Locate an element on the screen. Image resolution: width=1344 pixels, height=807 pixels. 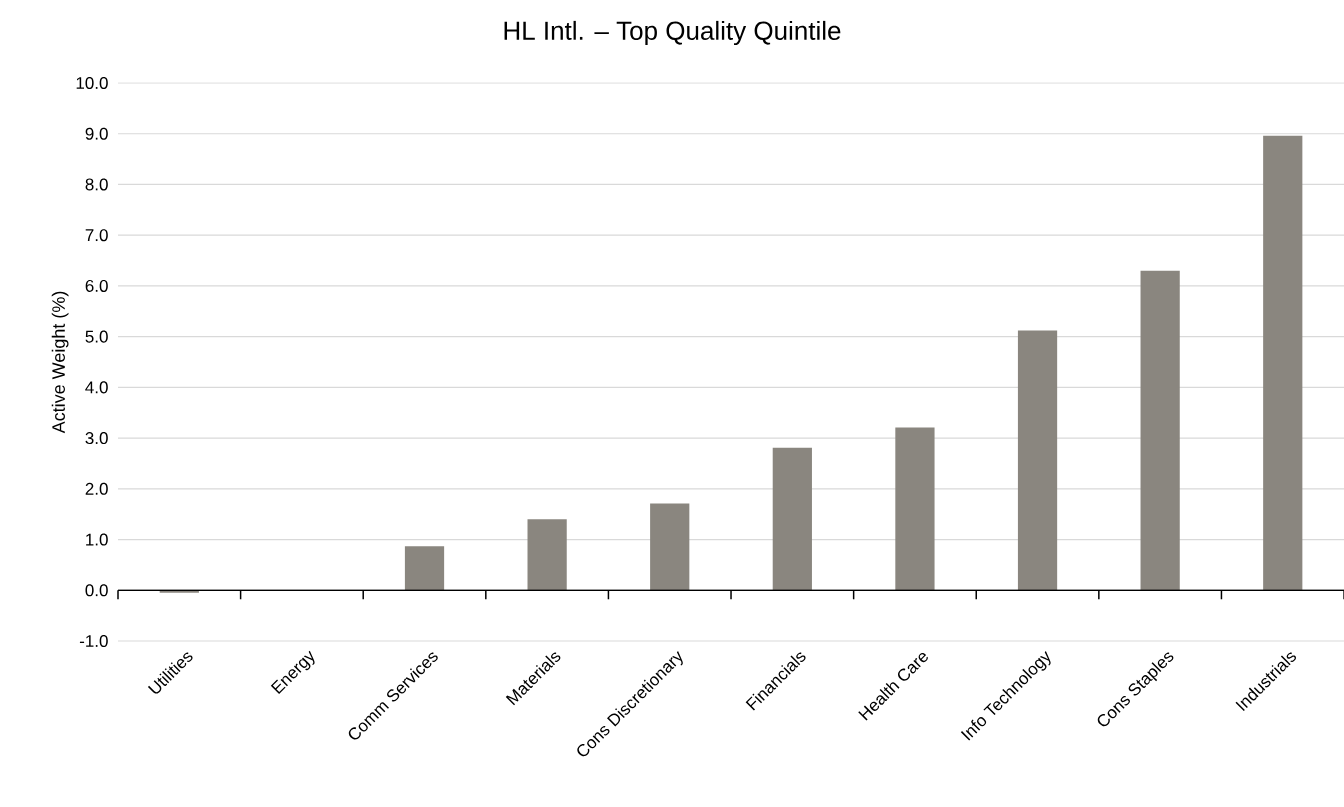
y-tick-label: 6.0 is located at coordinates (96, 285).